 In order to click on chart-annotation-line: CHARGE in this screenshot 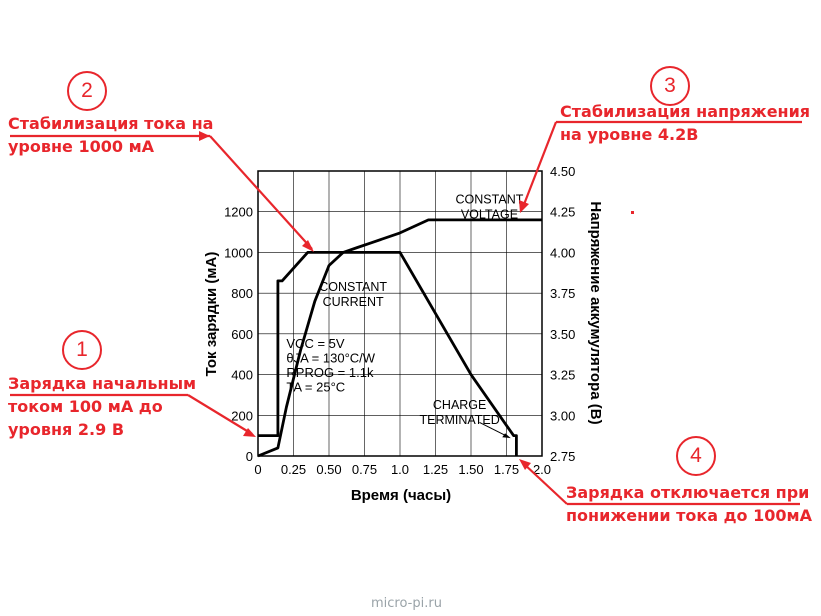, I will do `click(459, 405)`.